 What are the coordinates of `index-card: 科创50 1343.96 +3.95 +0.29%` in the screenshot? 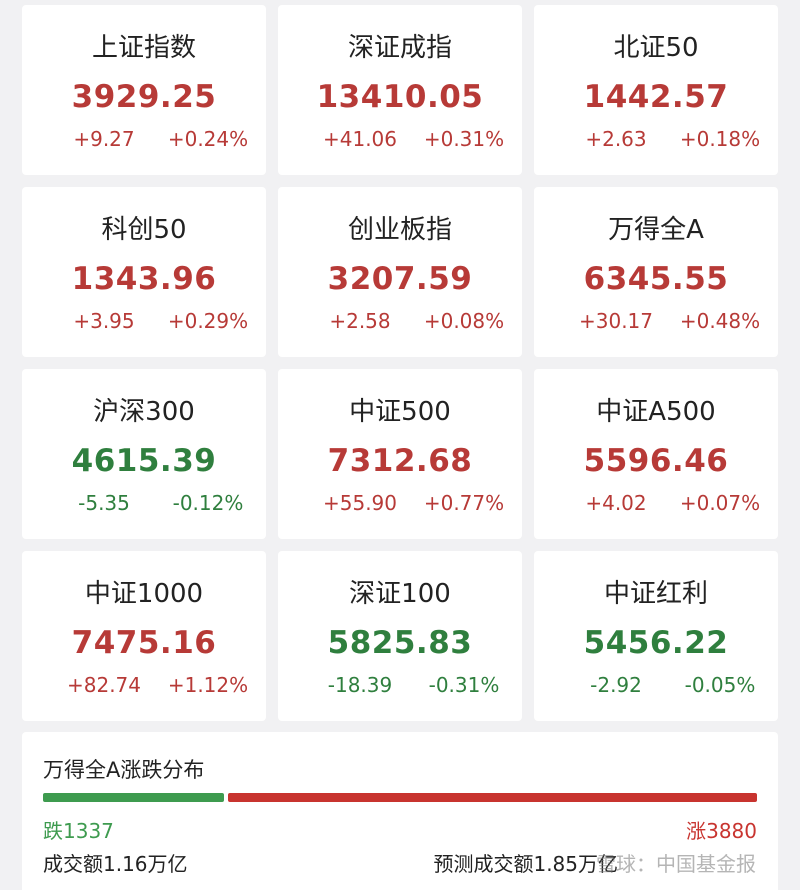 It's located at (144, 272).